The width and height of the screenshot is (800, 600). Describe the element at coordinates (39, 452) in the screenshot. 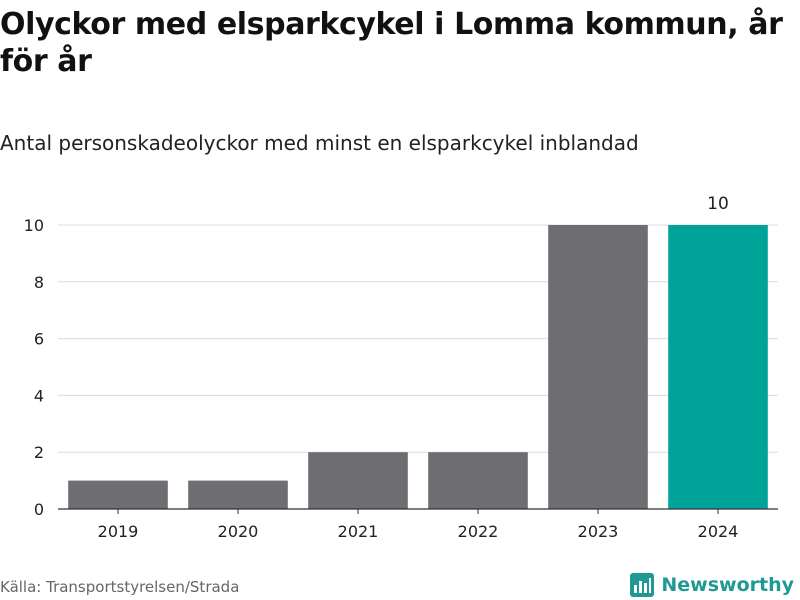

I see `y-tick-label: 2` at that location.